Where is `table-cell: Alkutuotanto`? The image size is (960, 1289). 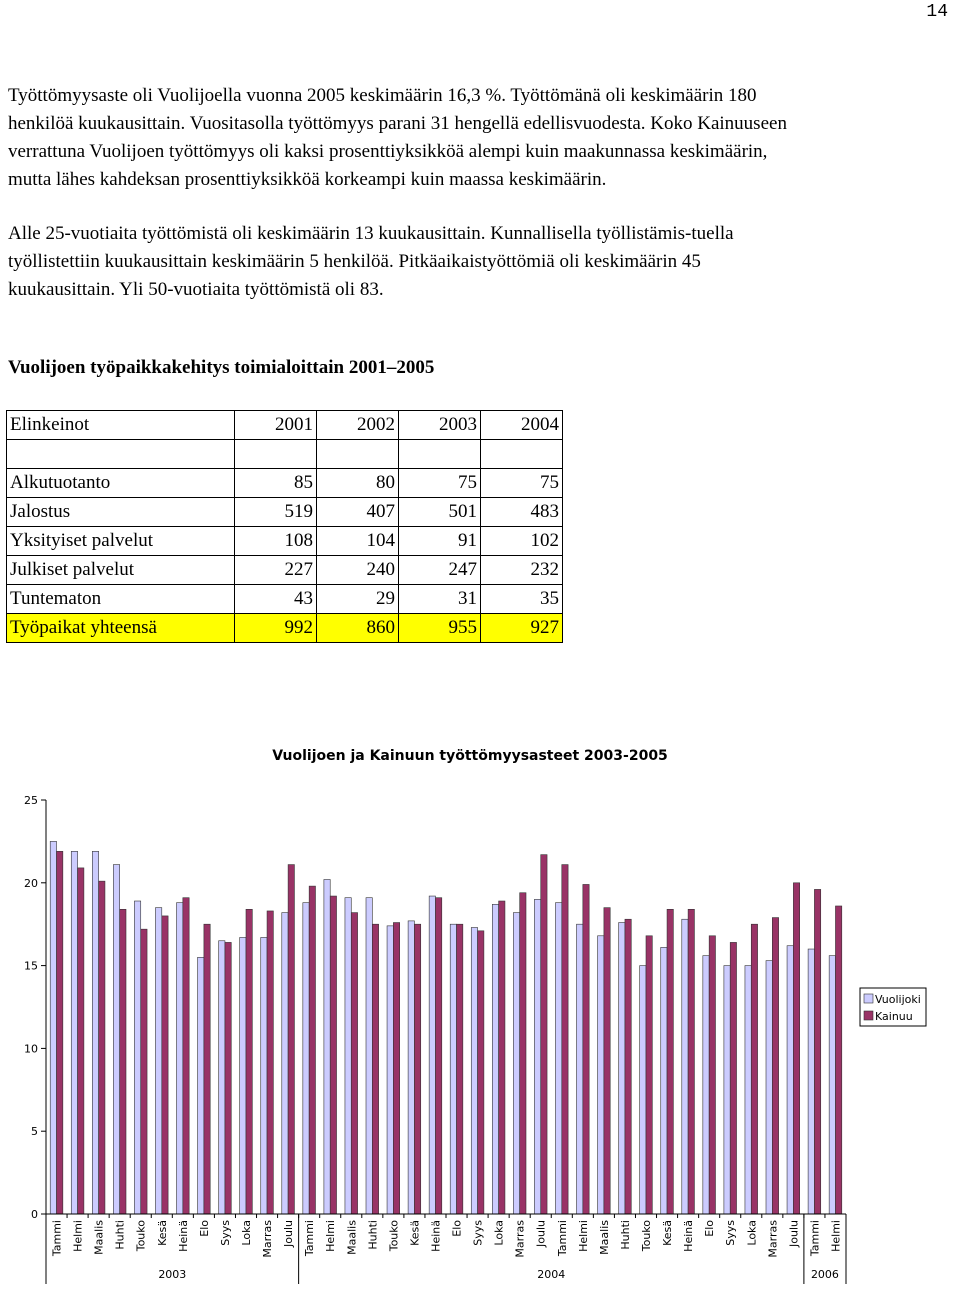
table-cell: Alkutuotanto is located at coordinates (120, 483).